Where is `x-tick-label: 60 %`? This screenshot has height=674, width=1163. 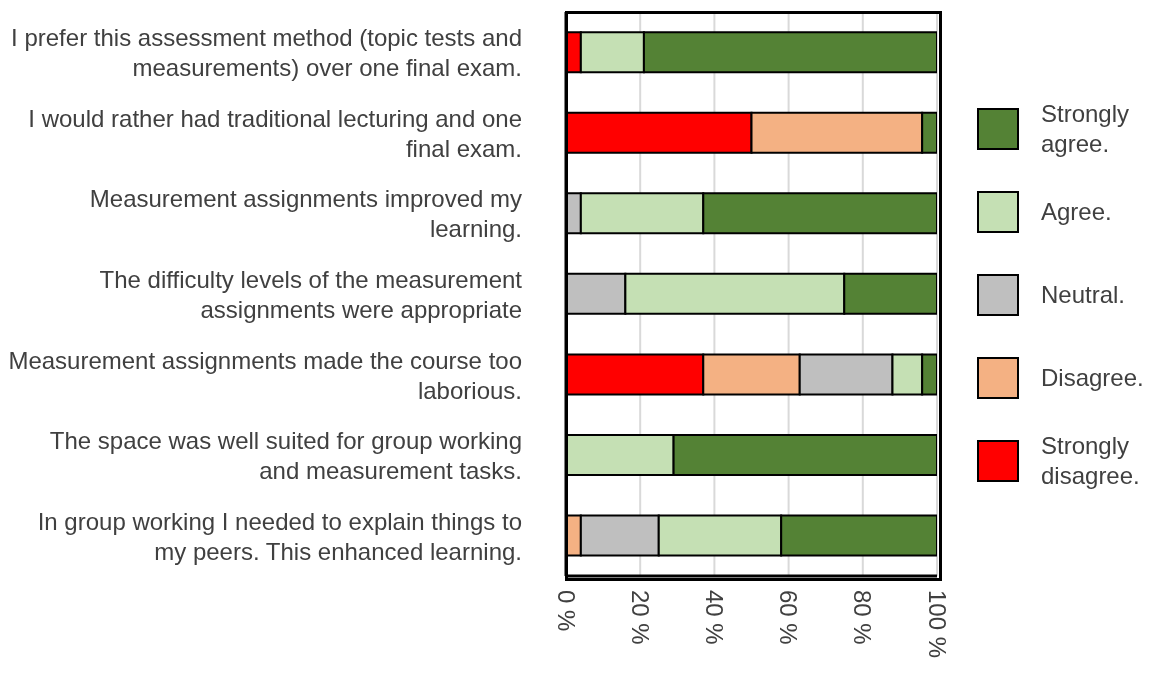 x-tick-label: 60 % is located at coordinates (789, 617).